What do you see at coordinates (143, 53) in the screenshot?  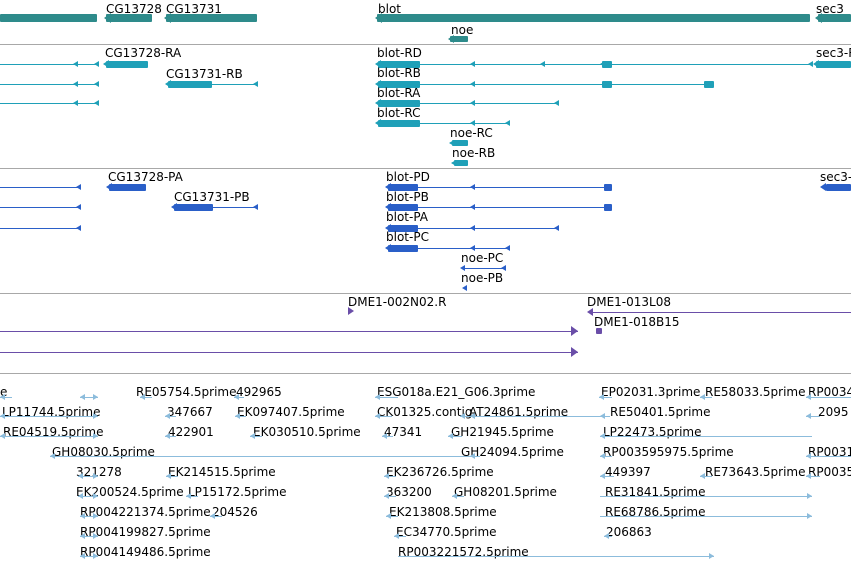 I see `feature-label: CG13728-RA` at bounding box center [143, 53].